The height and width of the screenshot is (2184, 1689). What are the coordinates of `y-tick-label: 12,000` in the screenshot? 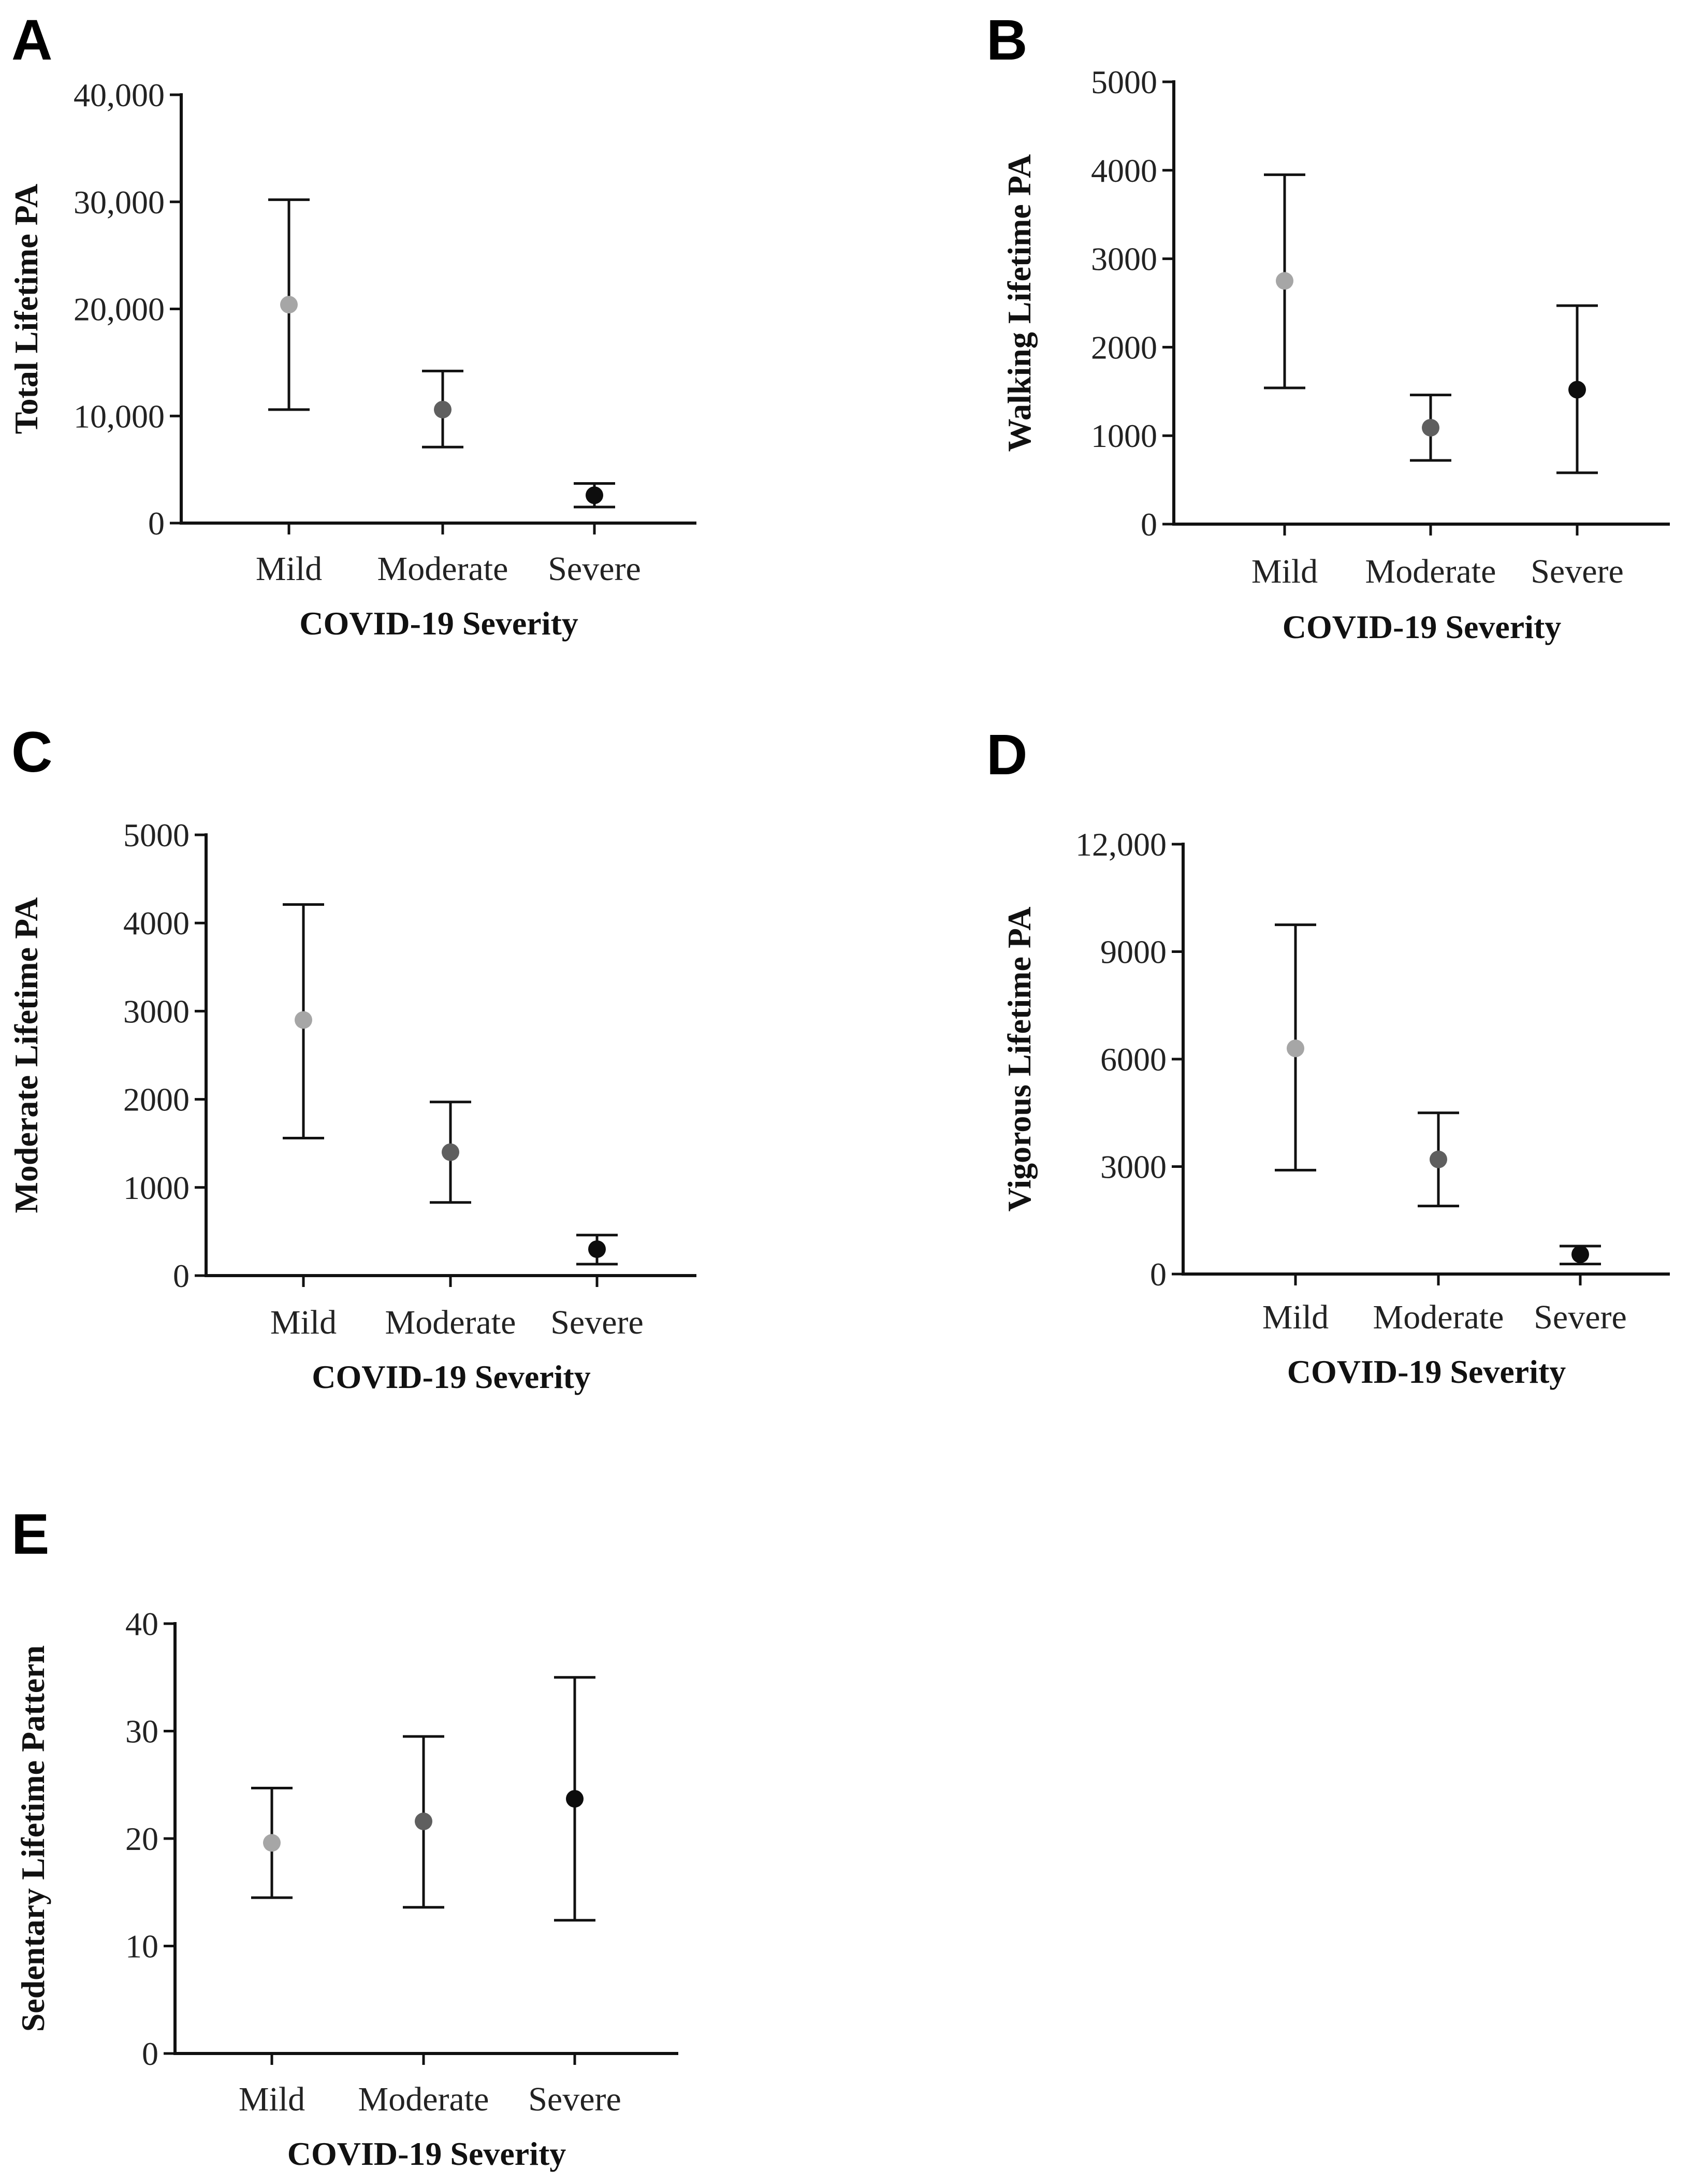 It's located at (1121, 844).